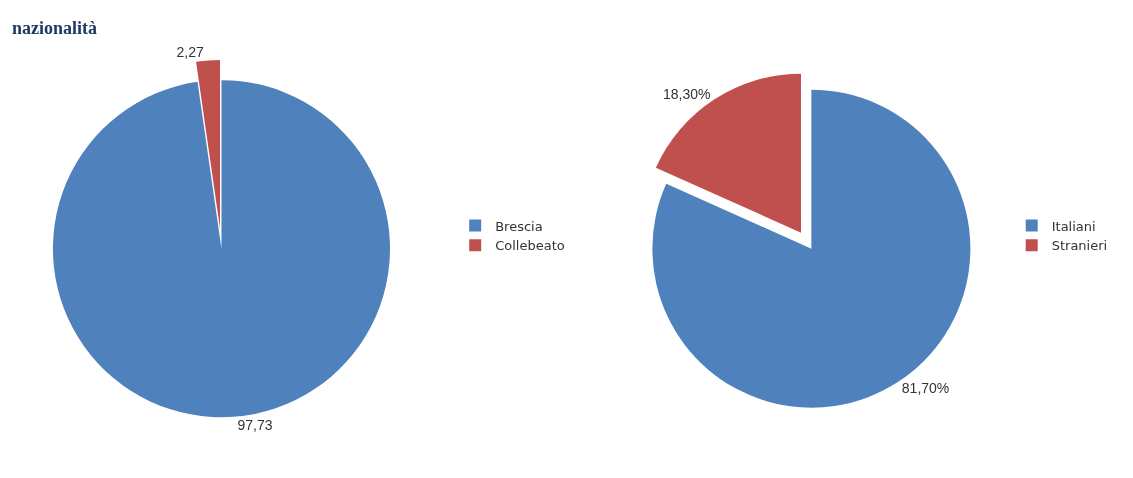  Describe the element at coordinates (255, 424) in the screenshot. I see `data-label: 97,73` at that location.